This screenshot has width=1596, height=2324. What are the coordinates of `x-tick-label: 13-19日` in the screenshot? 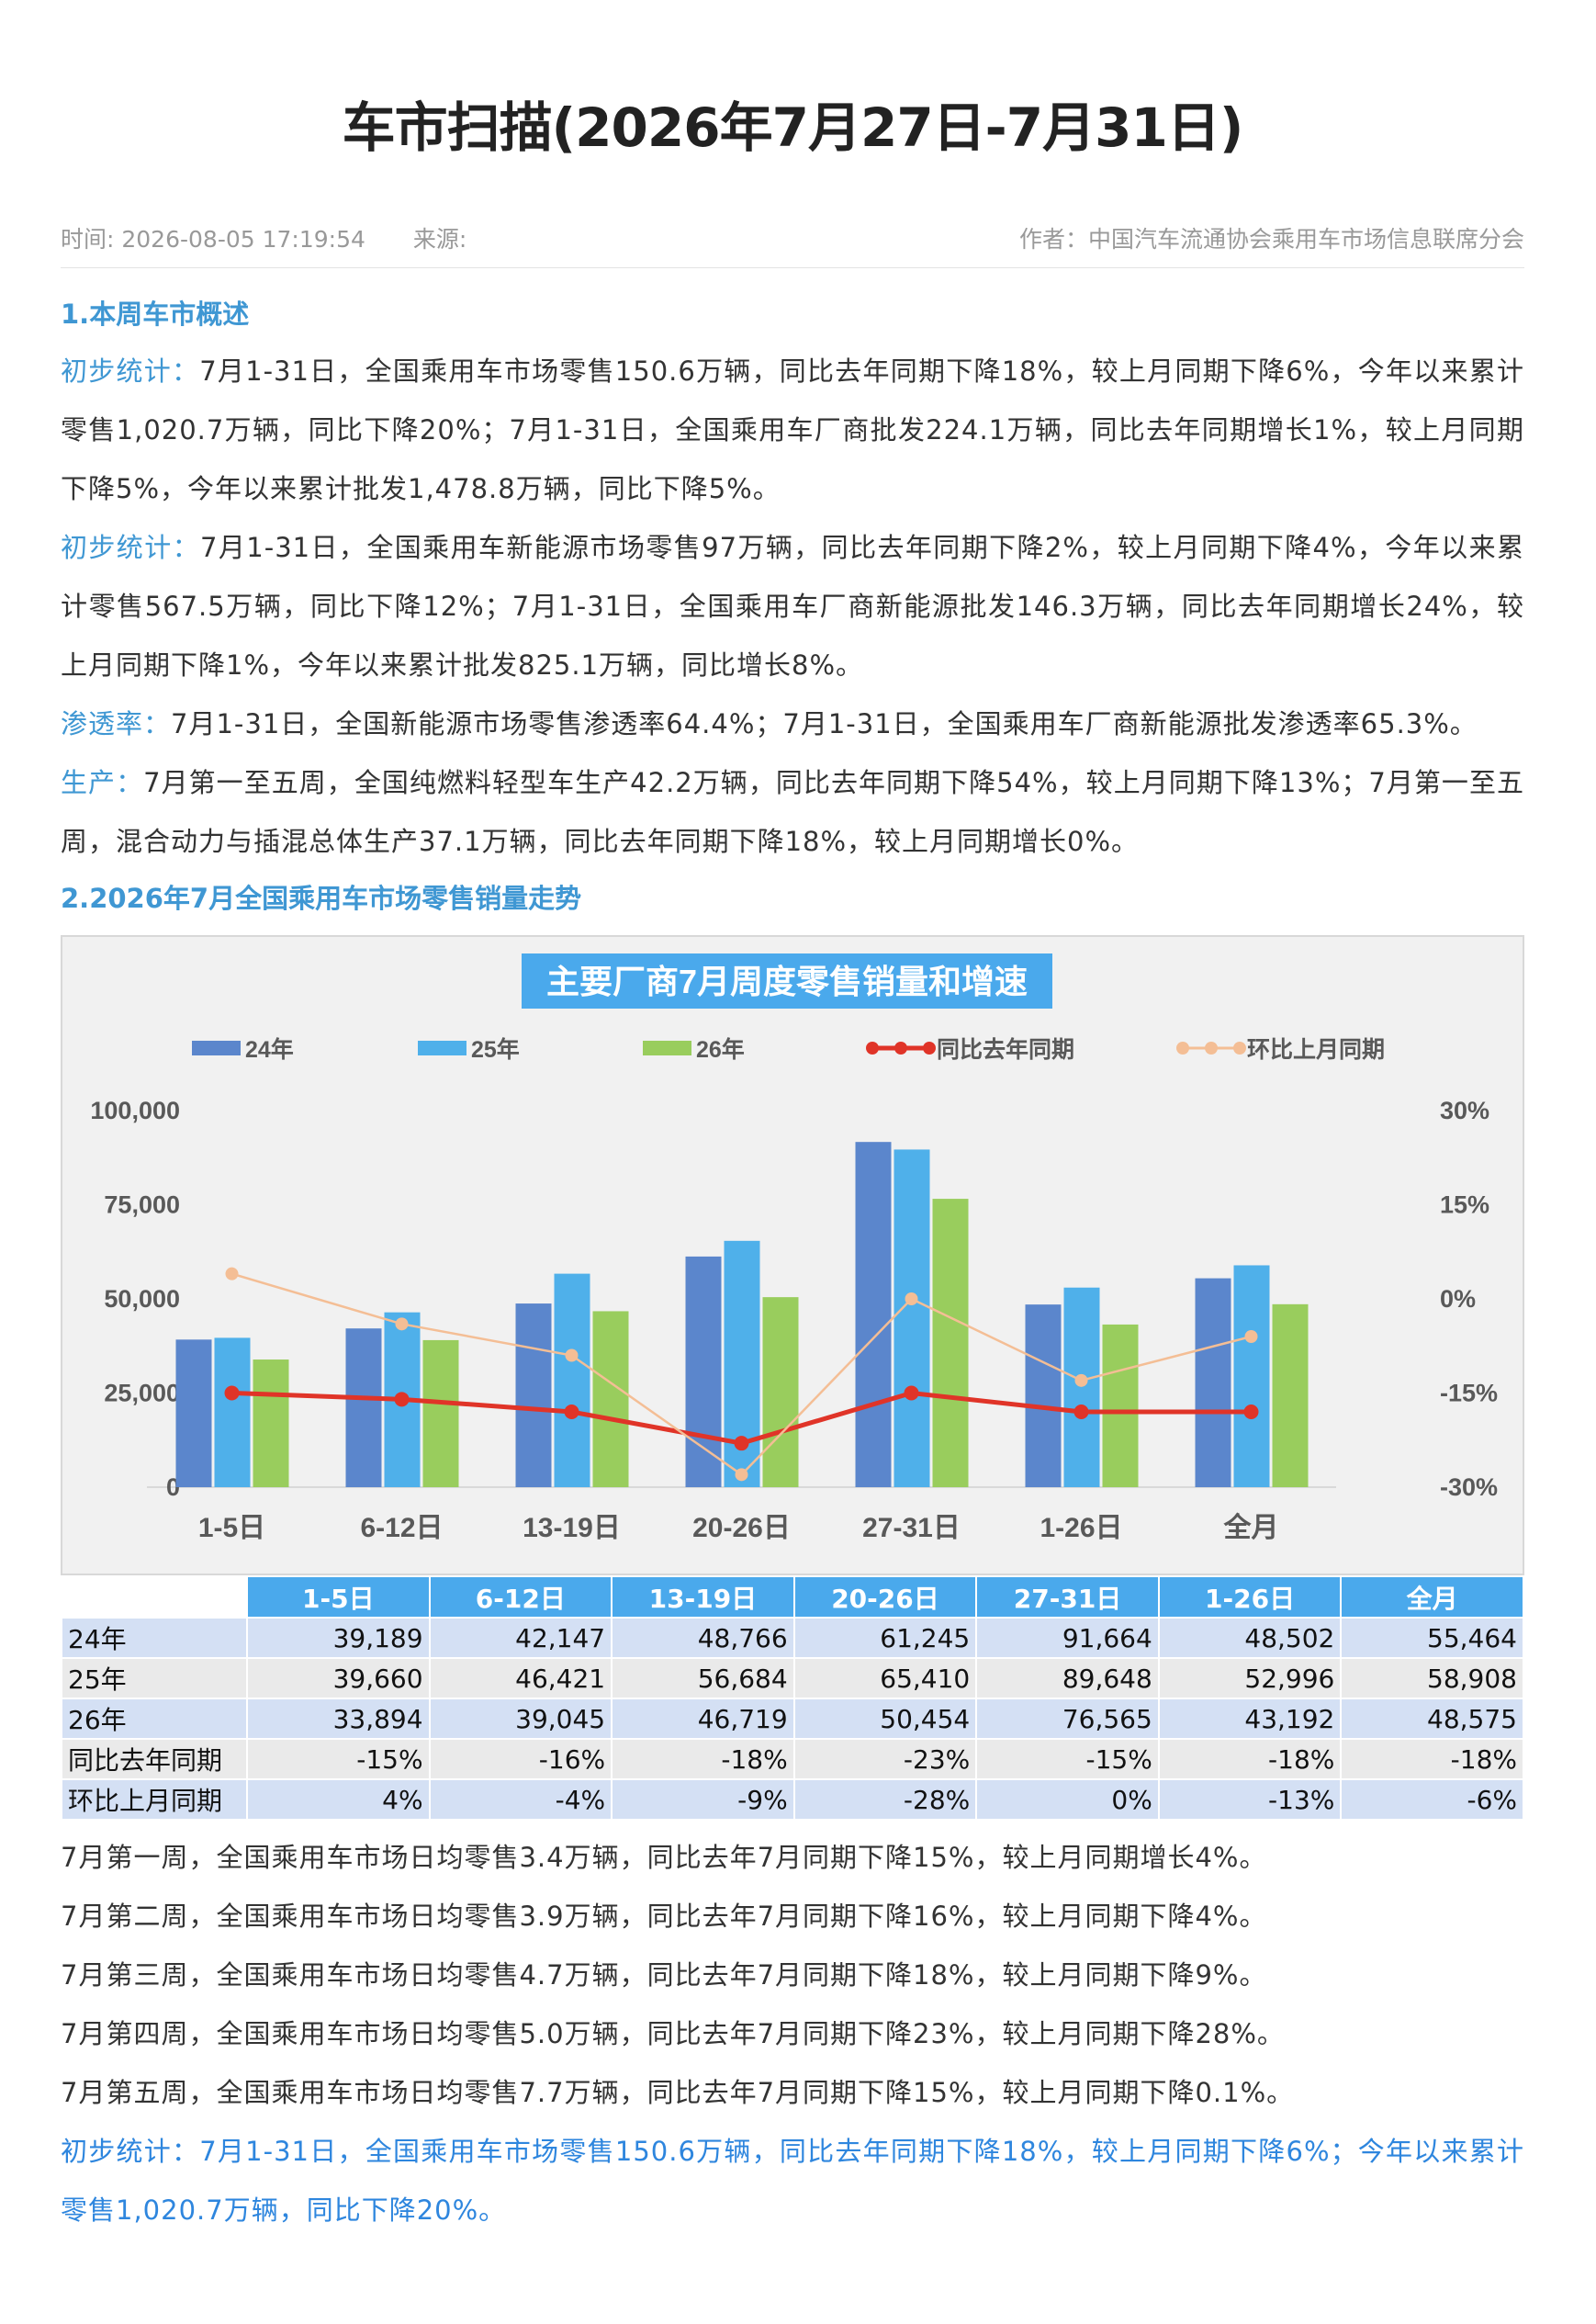 It's located at (572, 1528).